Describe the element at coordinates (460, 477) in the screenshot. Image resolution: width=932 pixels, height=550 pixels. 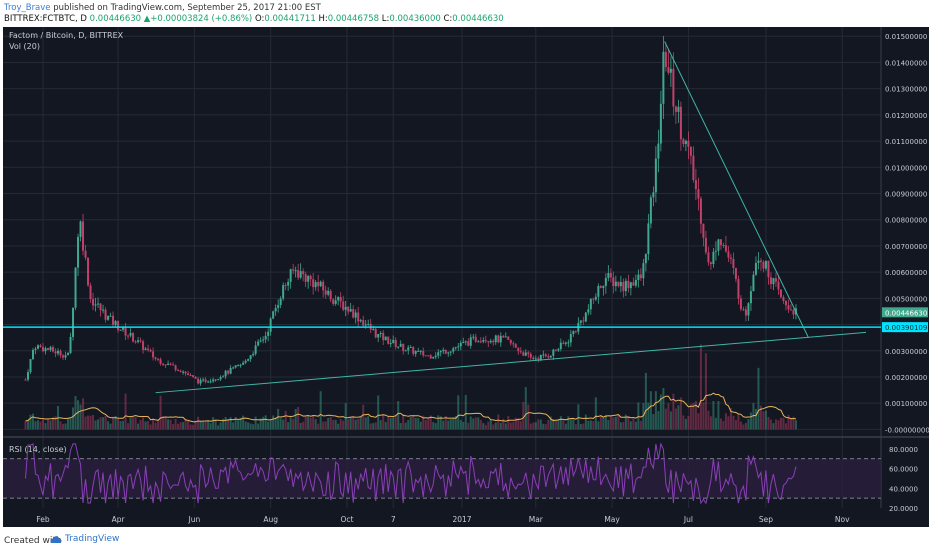
I see `rsi-pane: 80.0000 60.0000 40.0000 20.0000` at that location.